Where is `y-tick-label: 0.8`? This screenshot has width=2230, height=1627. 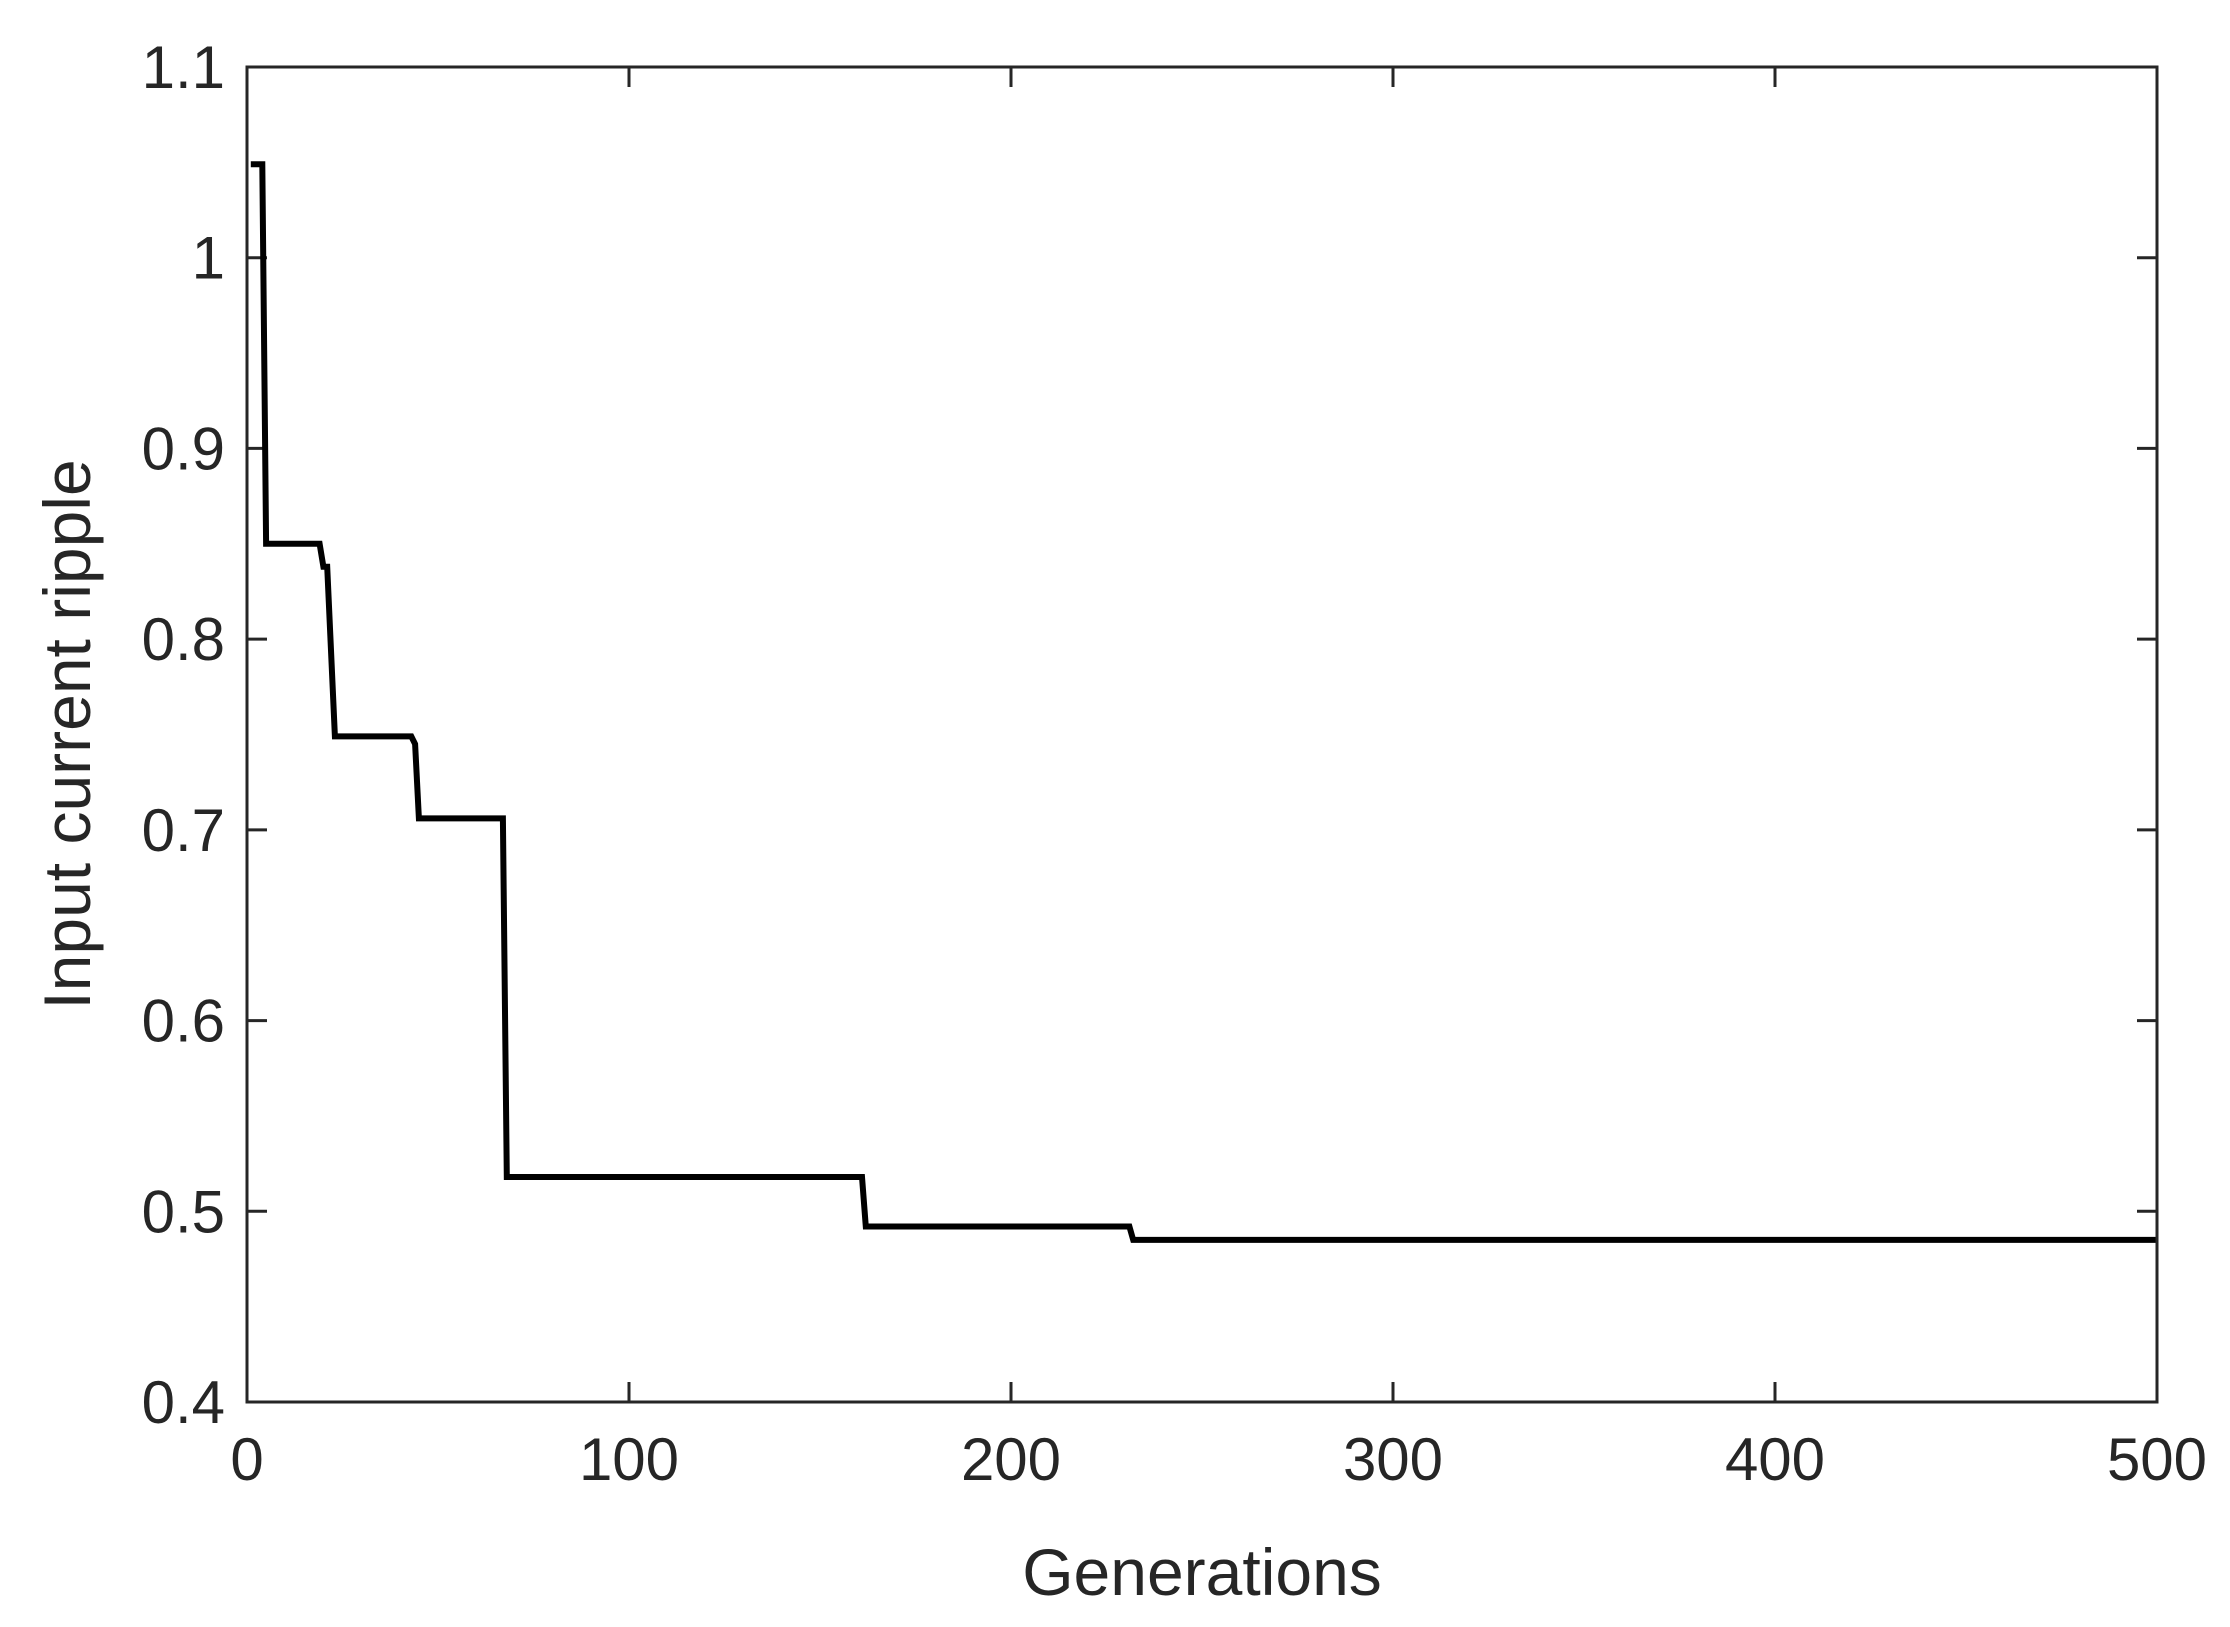 y-tick-label: 0.8 is located at coordinates (183, 639).